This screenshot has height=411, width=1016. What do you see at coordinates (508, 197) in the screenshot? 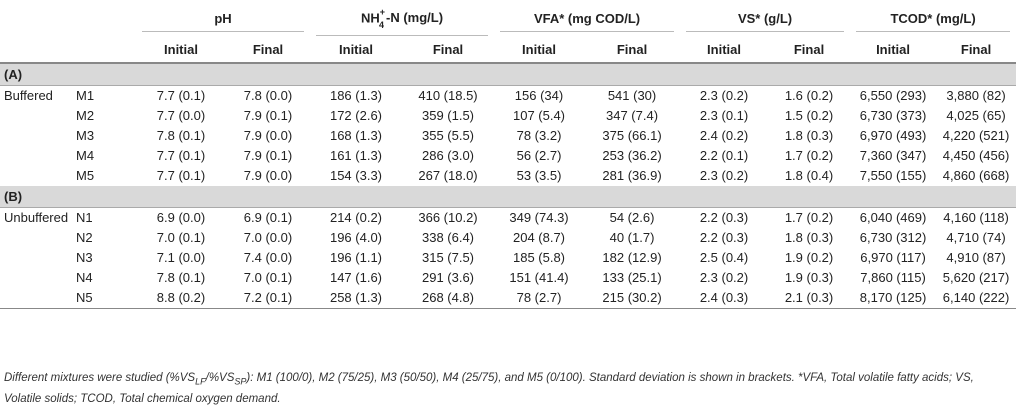
I see `section-label-b: (B)` at bounding box center [508, 197].